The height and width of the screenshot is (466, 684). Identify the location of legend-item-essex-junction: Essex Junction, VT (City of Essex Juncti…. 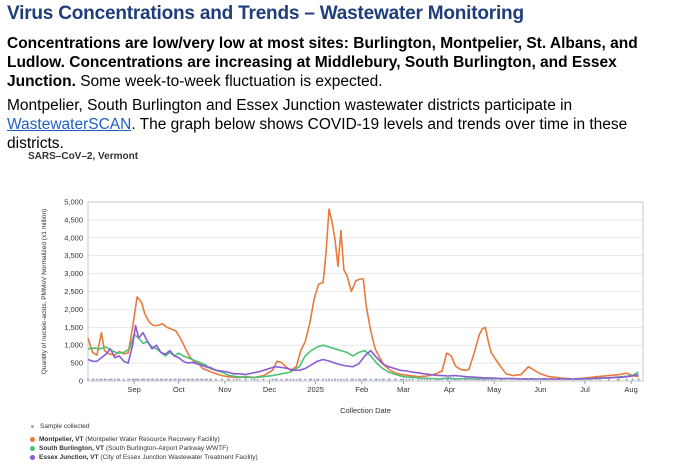
(144, 457).